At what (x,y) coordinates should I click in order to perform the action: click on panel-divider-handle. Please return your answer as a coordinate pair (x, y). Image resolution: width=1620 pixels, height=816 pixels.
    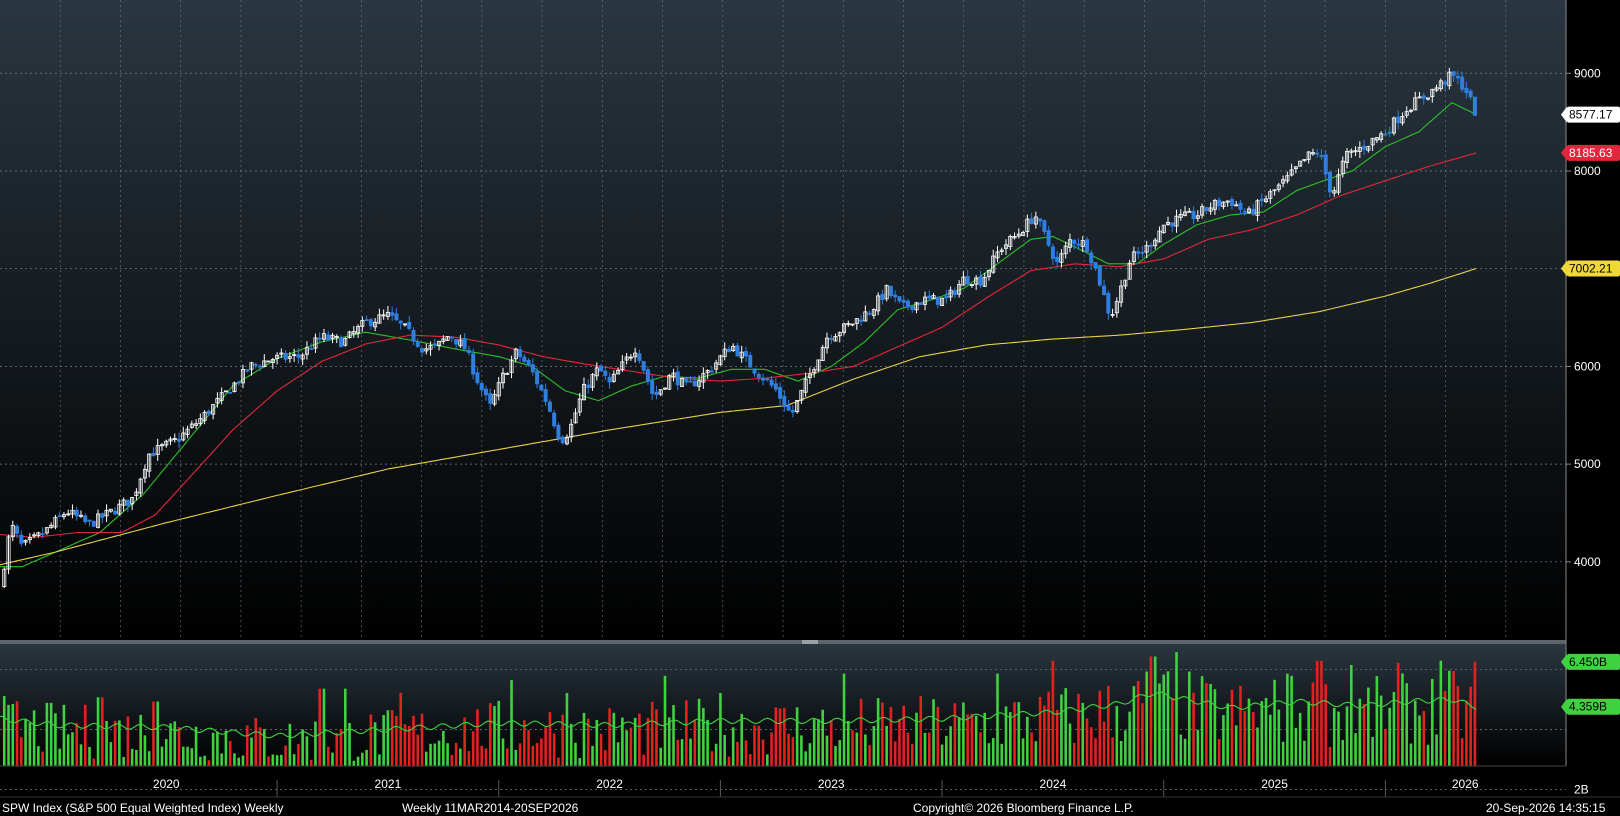
    Looking at the image, I should click on (810, 642).